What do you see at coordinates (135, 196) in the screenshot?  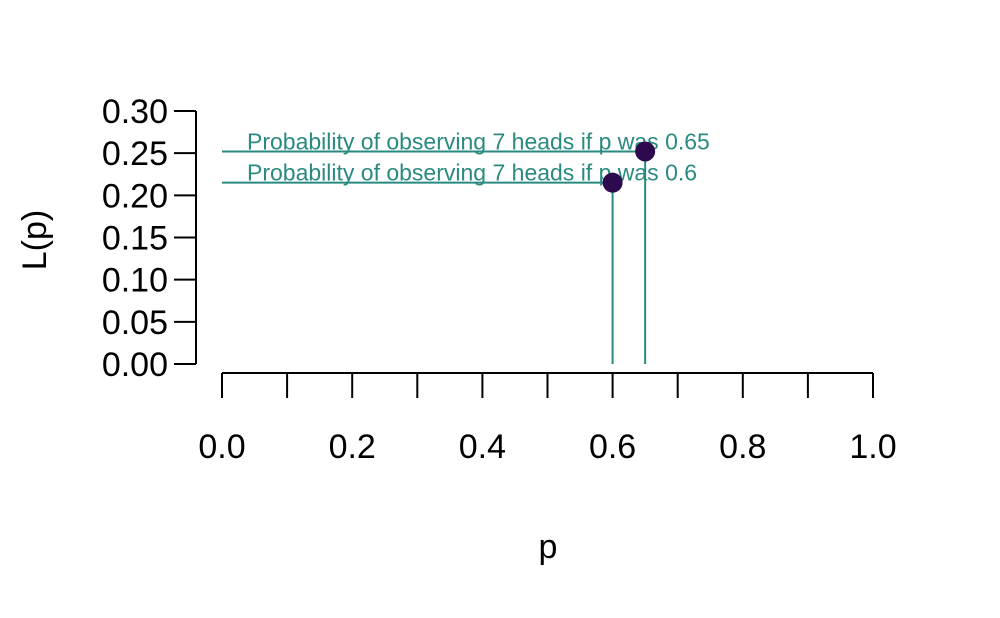 I see `y-tick-label: 0.20` at bounding box center [135, 196].